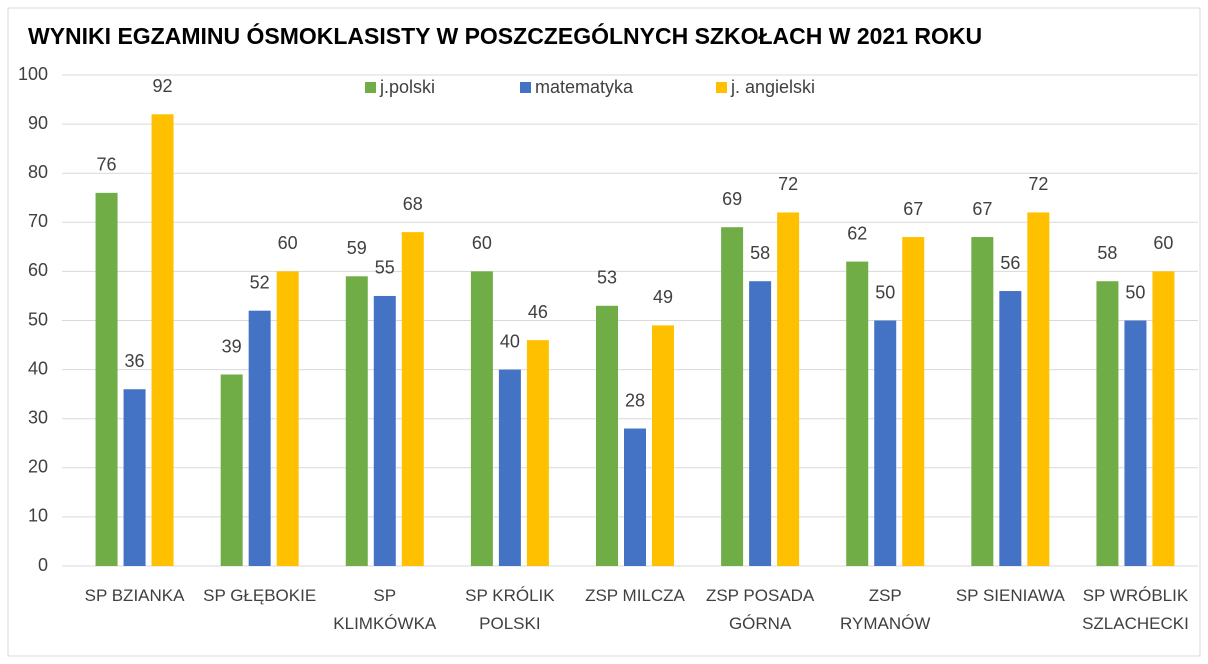  Describe the element at coordinates (407, 87) in the screenshot. I see `legend-label: j.polski` at that location.